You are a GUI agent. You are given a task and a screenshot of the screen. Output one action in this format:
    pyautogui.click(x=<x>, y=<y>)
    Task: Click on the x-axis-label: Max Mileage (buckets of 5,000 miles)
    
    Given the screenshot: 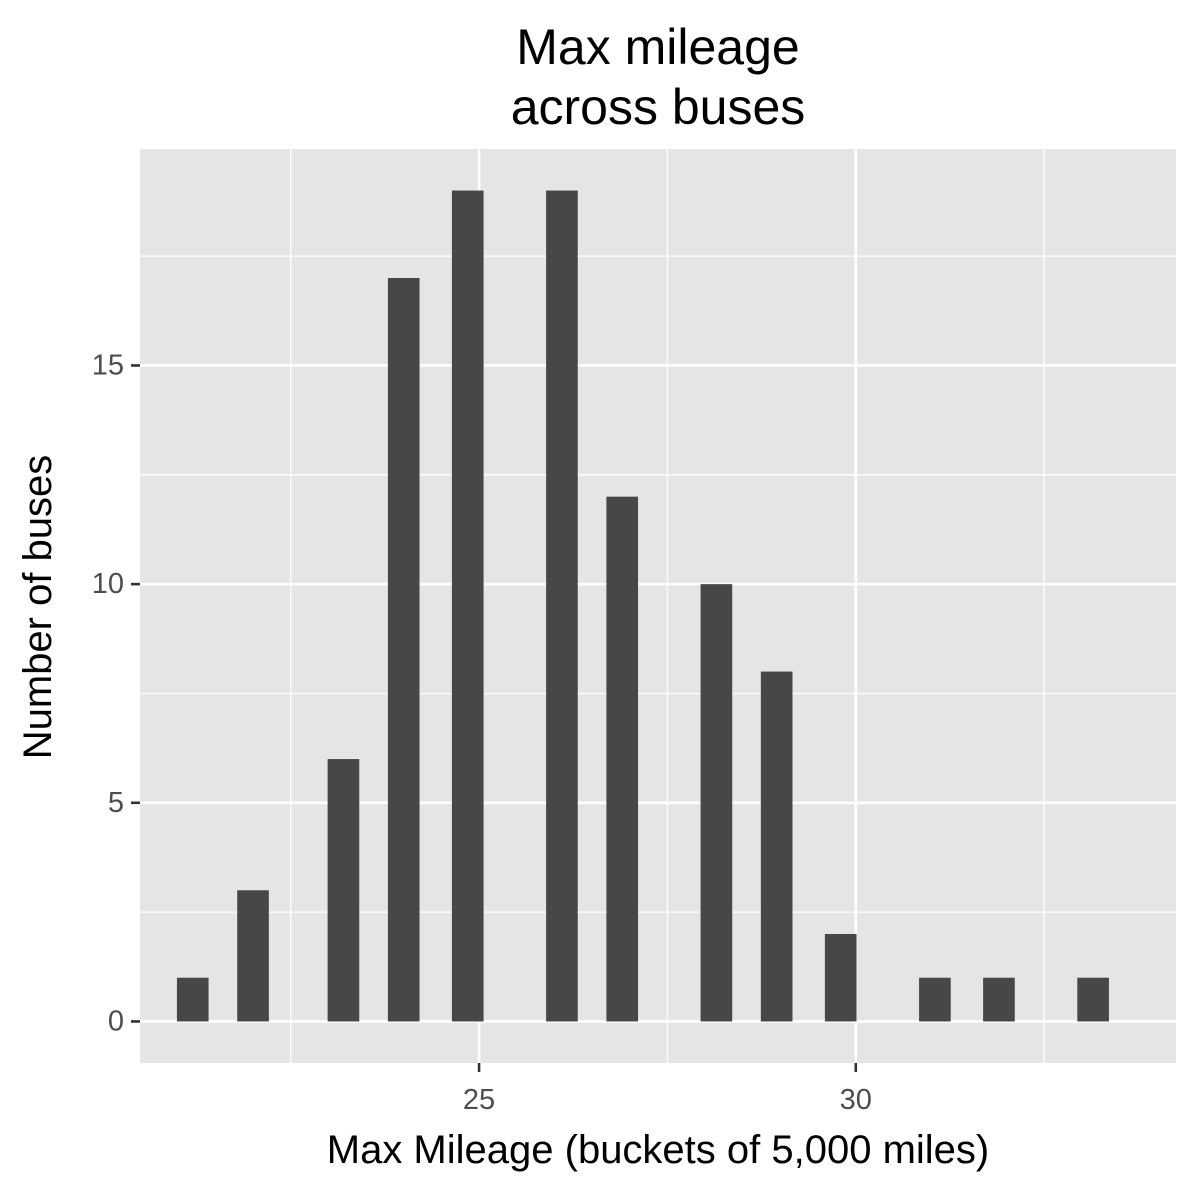 What is the action you would take?
    pyautogui.click(x=658, y=1150)
    